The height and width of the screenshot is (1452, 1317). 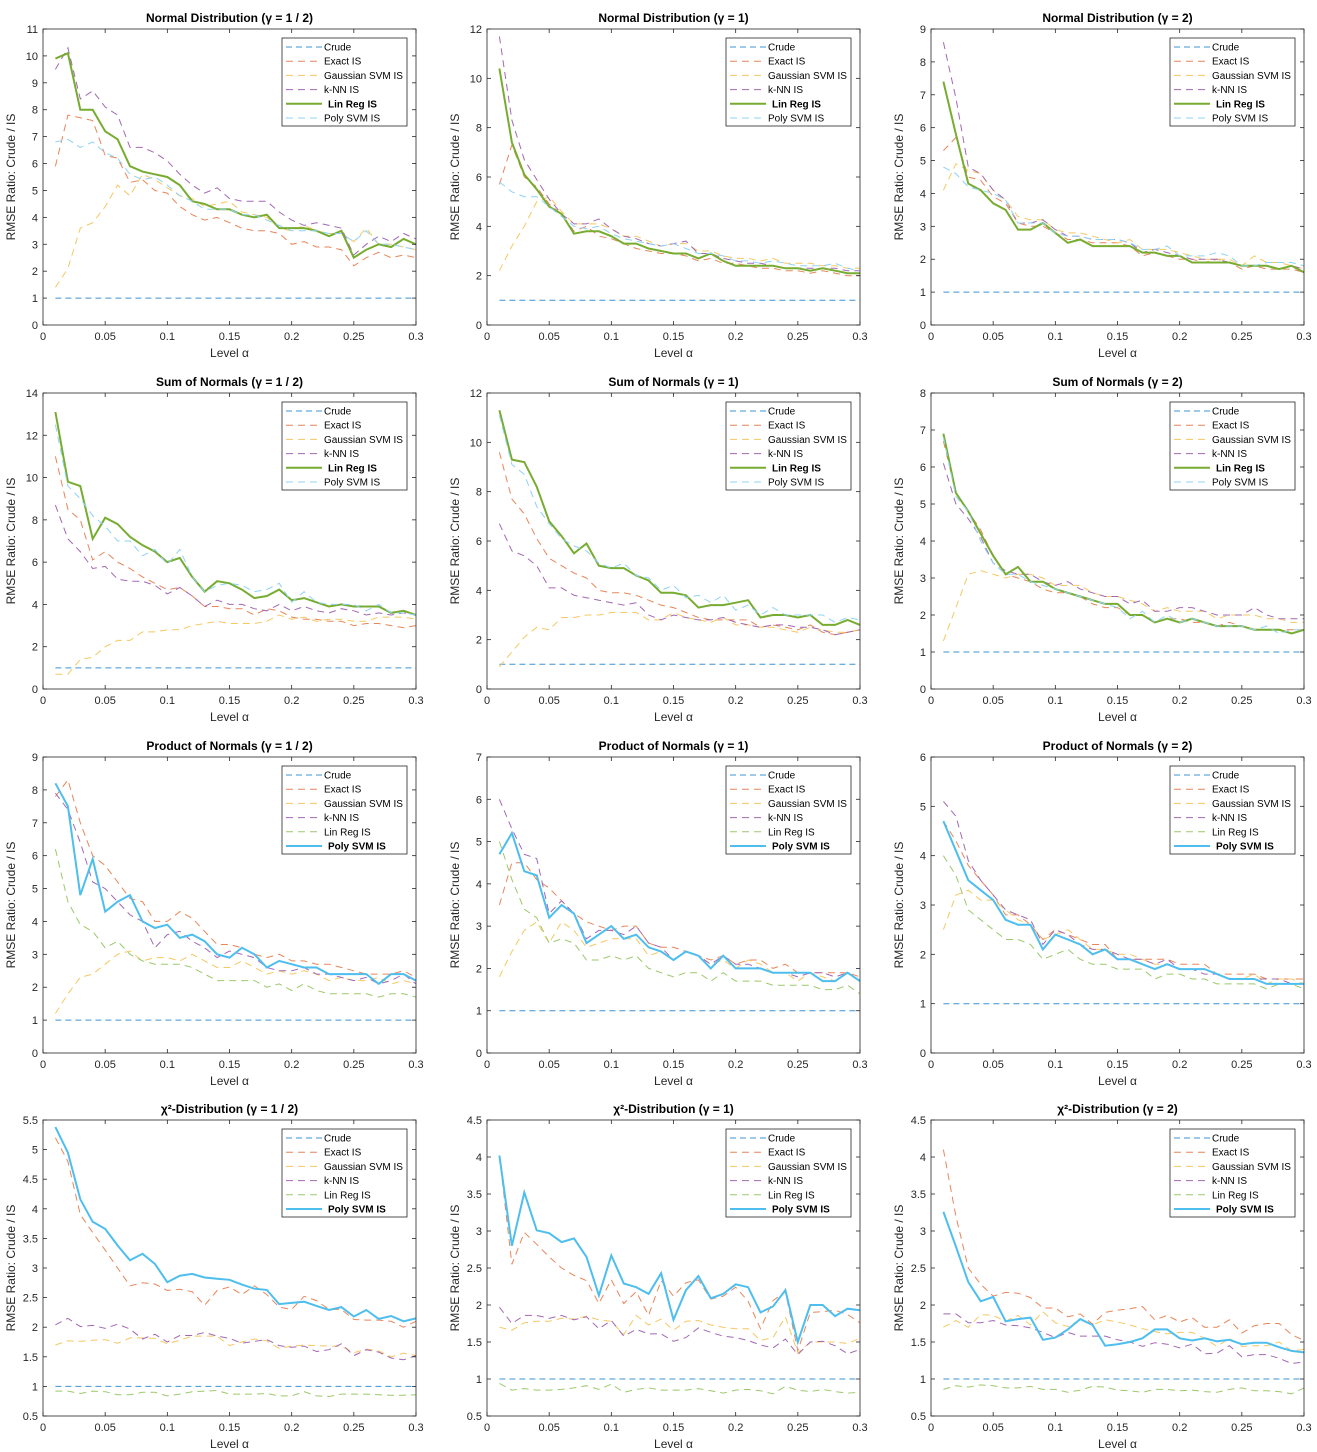 I want to click on chart-title: Product of Normals (γ = 2), so click(x=1118, y=746).